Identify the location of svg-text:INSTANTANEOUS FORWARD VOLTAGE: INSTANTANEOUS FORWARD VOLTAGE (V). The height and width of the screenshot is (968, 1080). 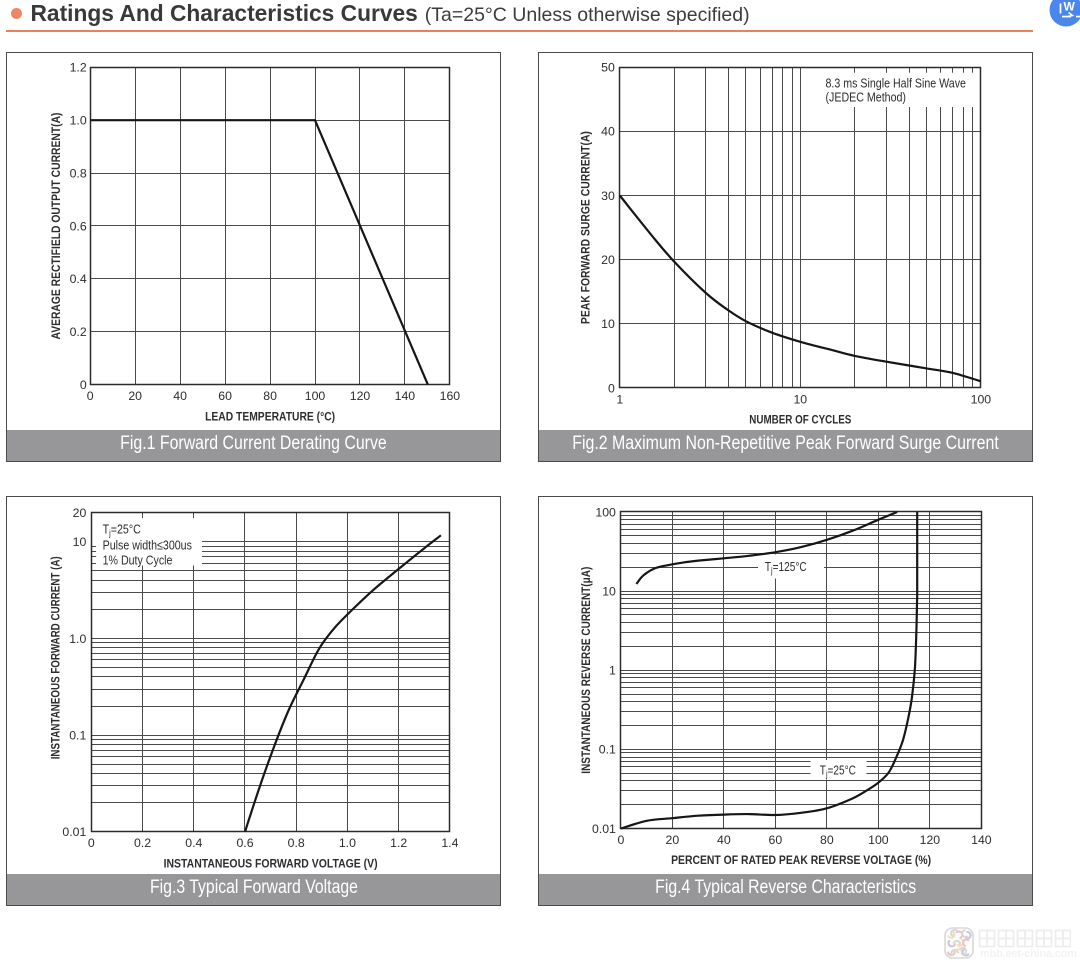
(271, 863).